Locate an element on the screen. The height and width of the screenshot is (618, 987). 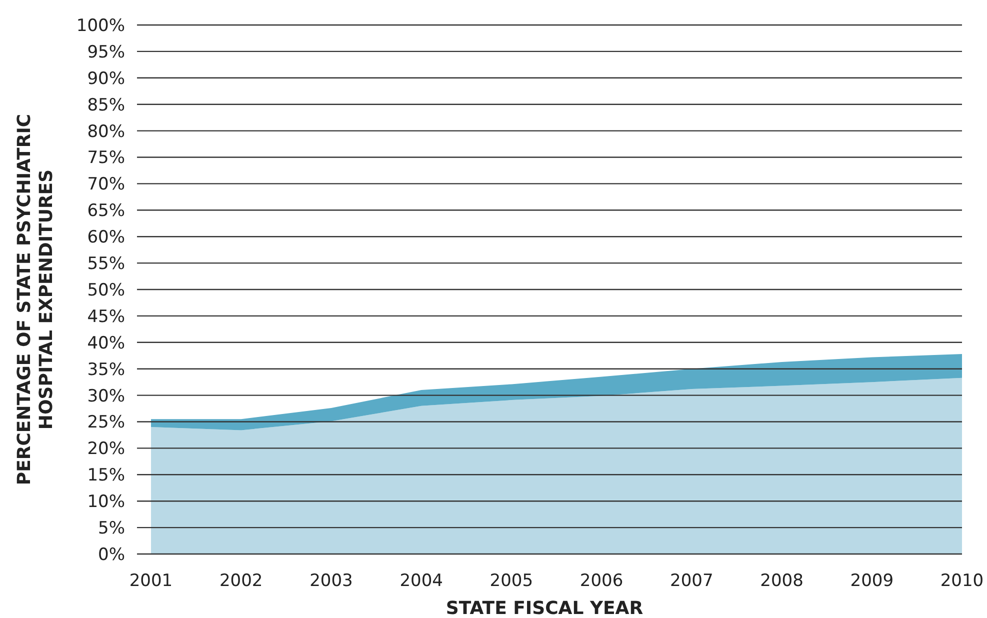
x-tick-label: 2001 is located at coordinates (151, 581).